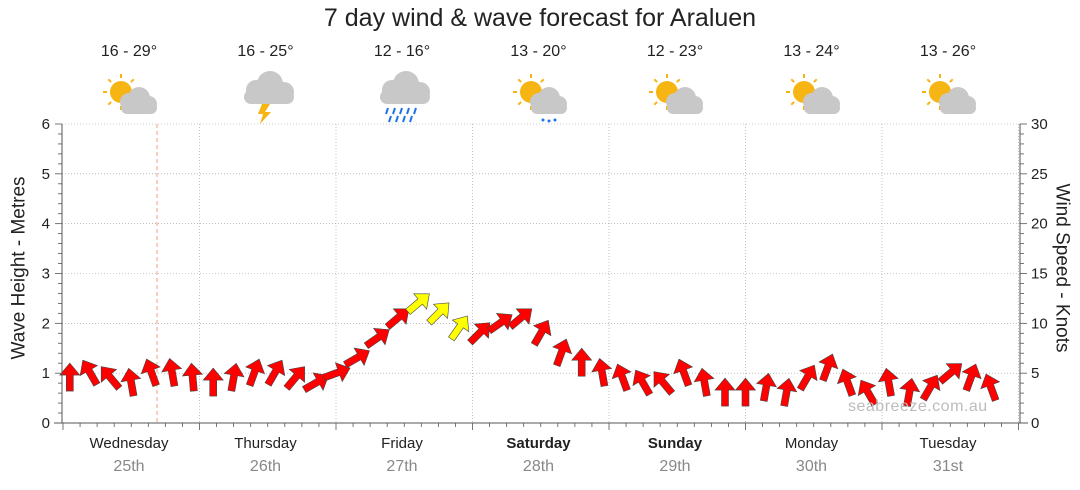 This screenshot has height=490, width=1080. I want to click on chart-title: 7 day wind & wave forecast for Araluen, so click(540, 18).